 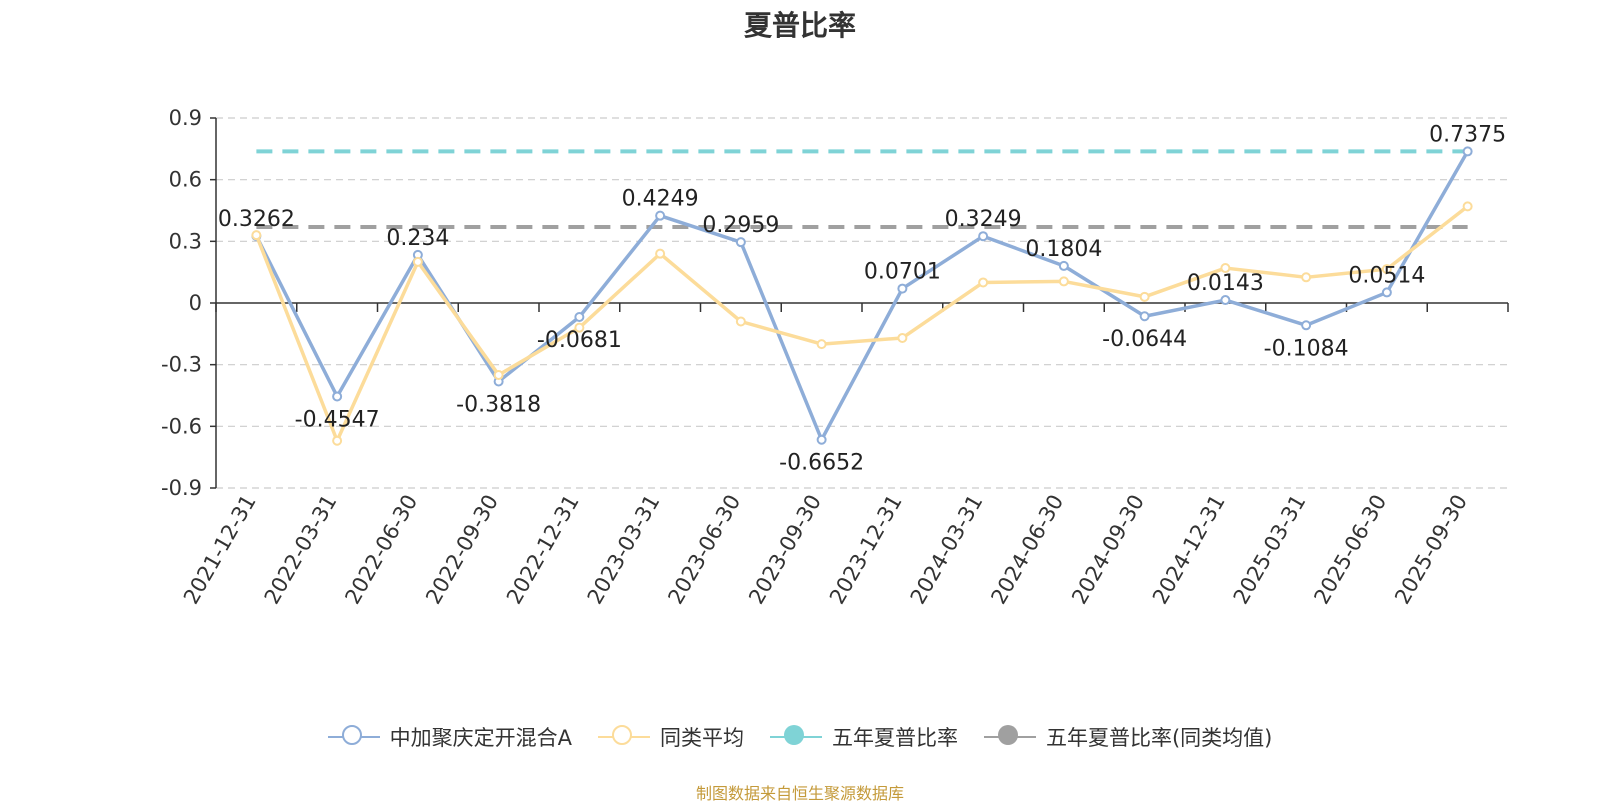 What do you see at coordinates (185, 180) in the screenshot?
I see `y-tick-label-1: 0.6` at bounding box center [185, 180].